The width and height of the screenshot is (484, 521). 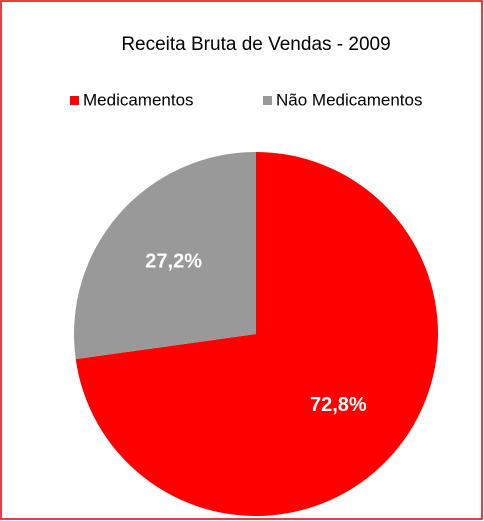 I want to click on data-label: 27,2%, so click(x=173, y=262).